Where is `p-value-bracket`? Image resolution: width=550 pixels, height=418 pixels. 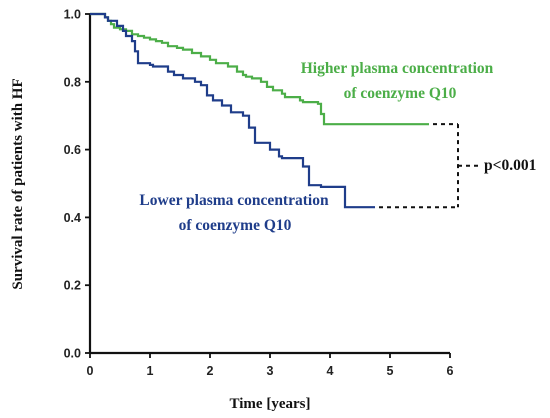 p-value-bracket is located at coordinates (428, 166).